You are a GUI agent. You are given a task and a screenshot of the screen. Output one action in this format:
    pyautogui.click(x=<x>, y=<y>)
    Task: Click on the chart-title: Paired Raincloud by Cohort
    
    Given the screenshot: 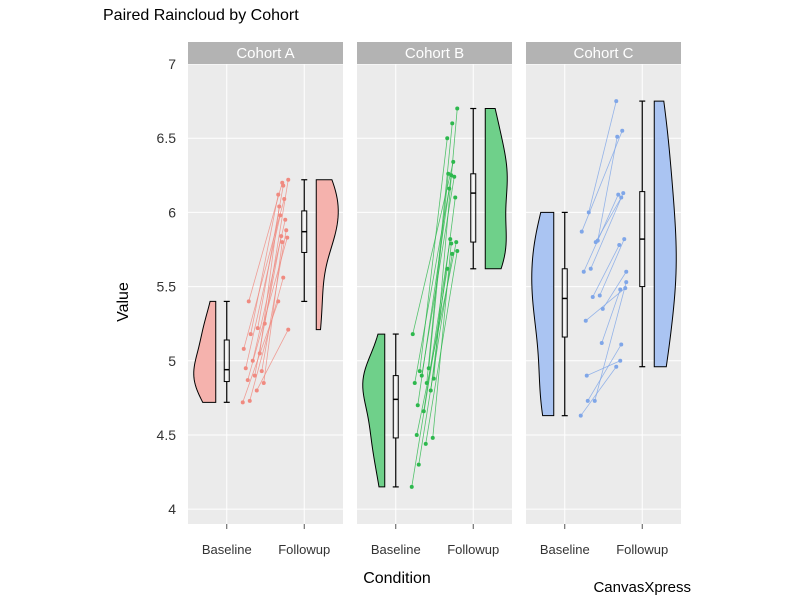 What is the action you would take?
    pyautogui.click(x=201, y=15)
    